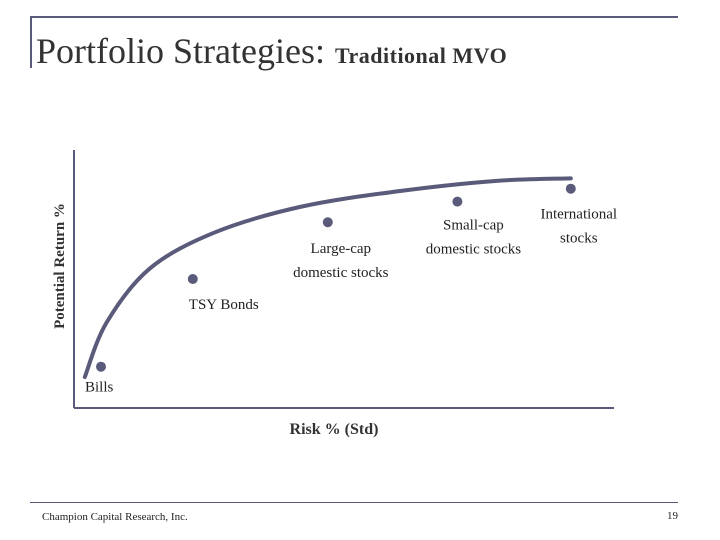 The height and width of the screenshot is (540, 720). Describe the element at coordinates (31, 42) in the screenshot. I see `title-rule-left` at that location.